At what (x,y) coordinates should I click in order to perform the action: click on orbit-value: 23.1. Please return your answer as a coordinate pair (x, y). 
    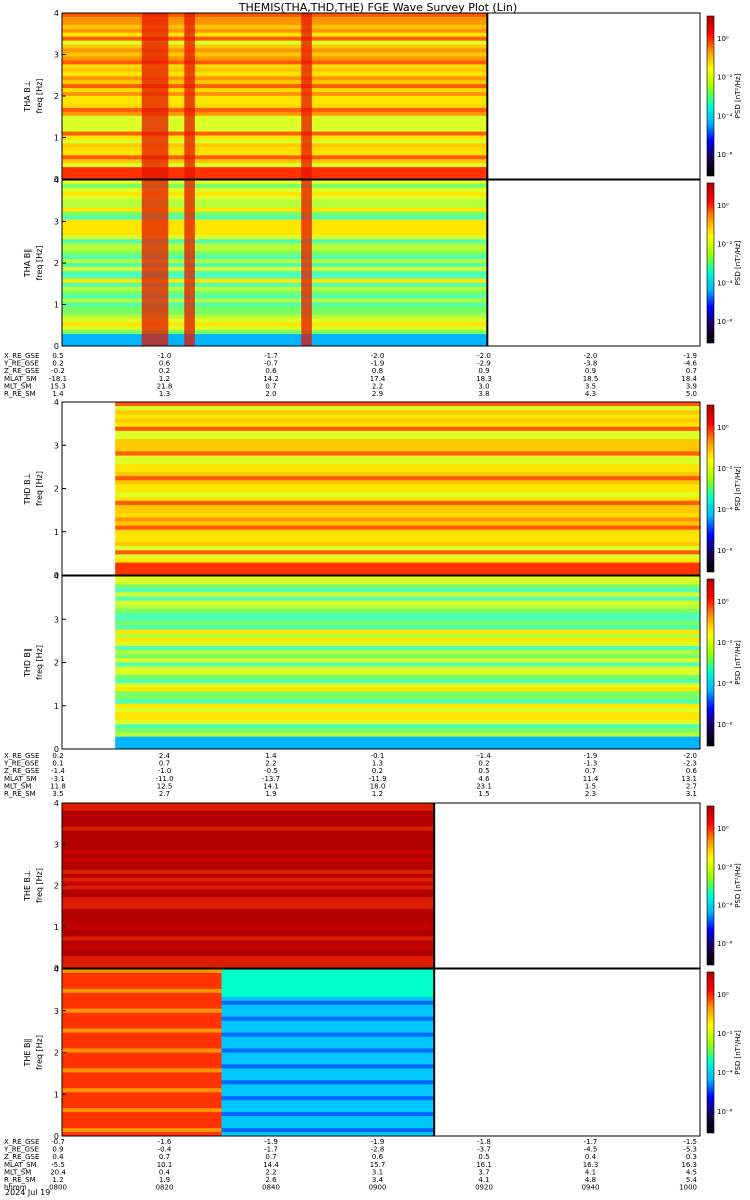
    Looking at the image, I should click on (484, 786).